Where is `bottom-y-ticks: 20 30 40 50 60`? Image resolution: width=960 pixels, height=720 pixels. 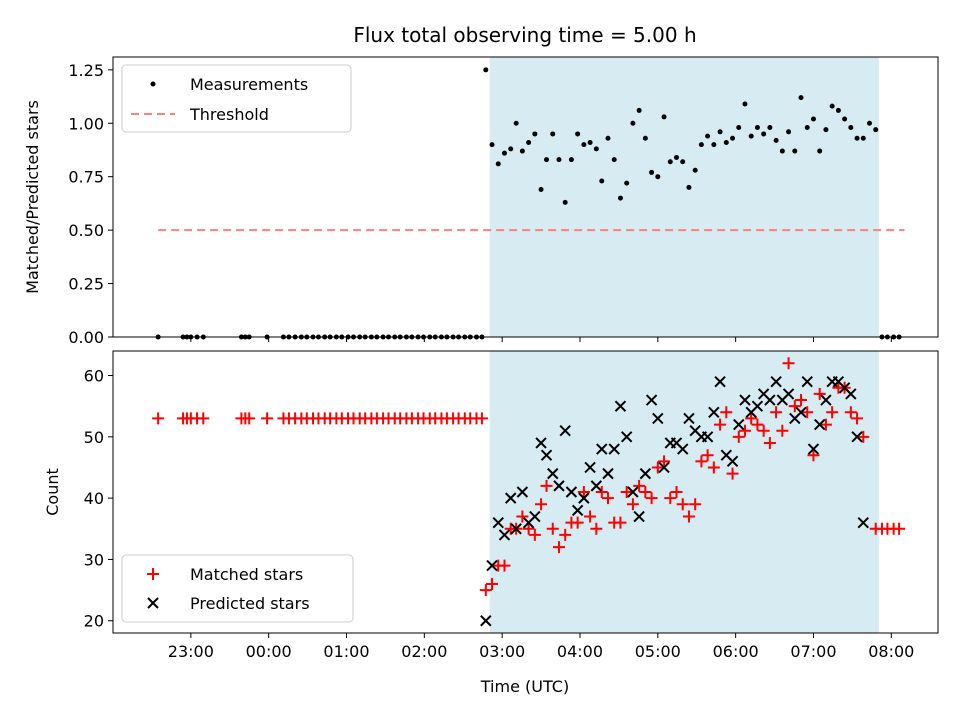
bottom-y-ticks: 20 30 40 50 60 is located at coordinates (98, 499).